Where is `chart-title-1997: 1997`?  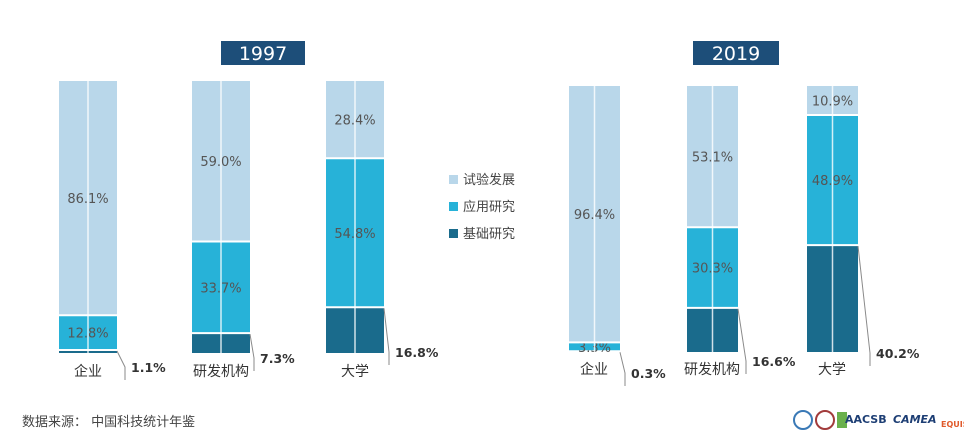
chart-title-1997: 1997 is located at coordinates (263, 54).